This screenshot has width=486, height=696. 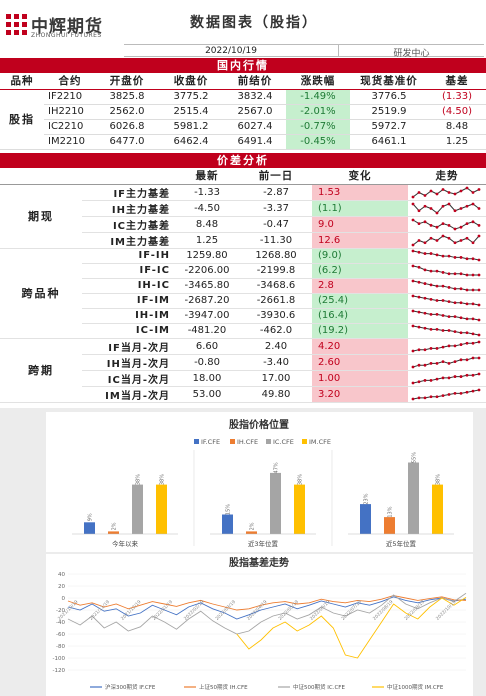 What do you see at coordinates (128, 316) in the screenshot?
I see `spread-label: IH-IM` at bounding box center [128, 316].